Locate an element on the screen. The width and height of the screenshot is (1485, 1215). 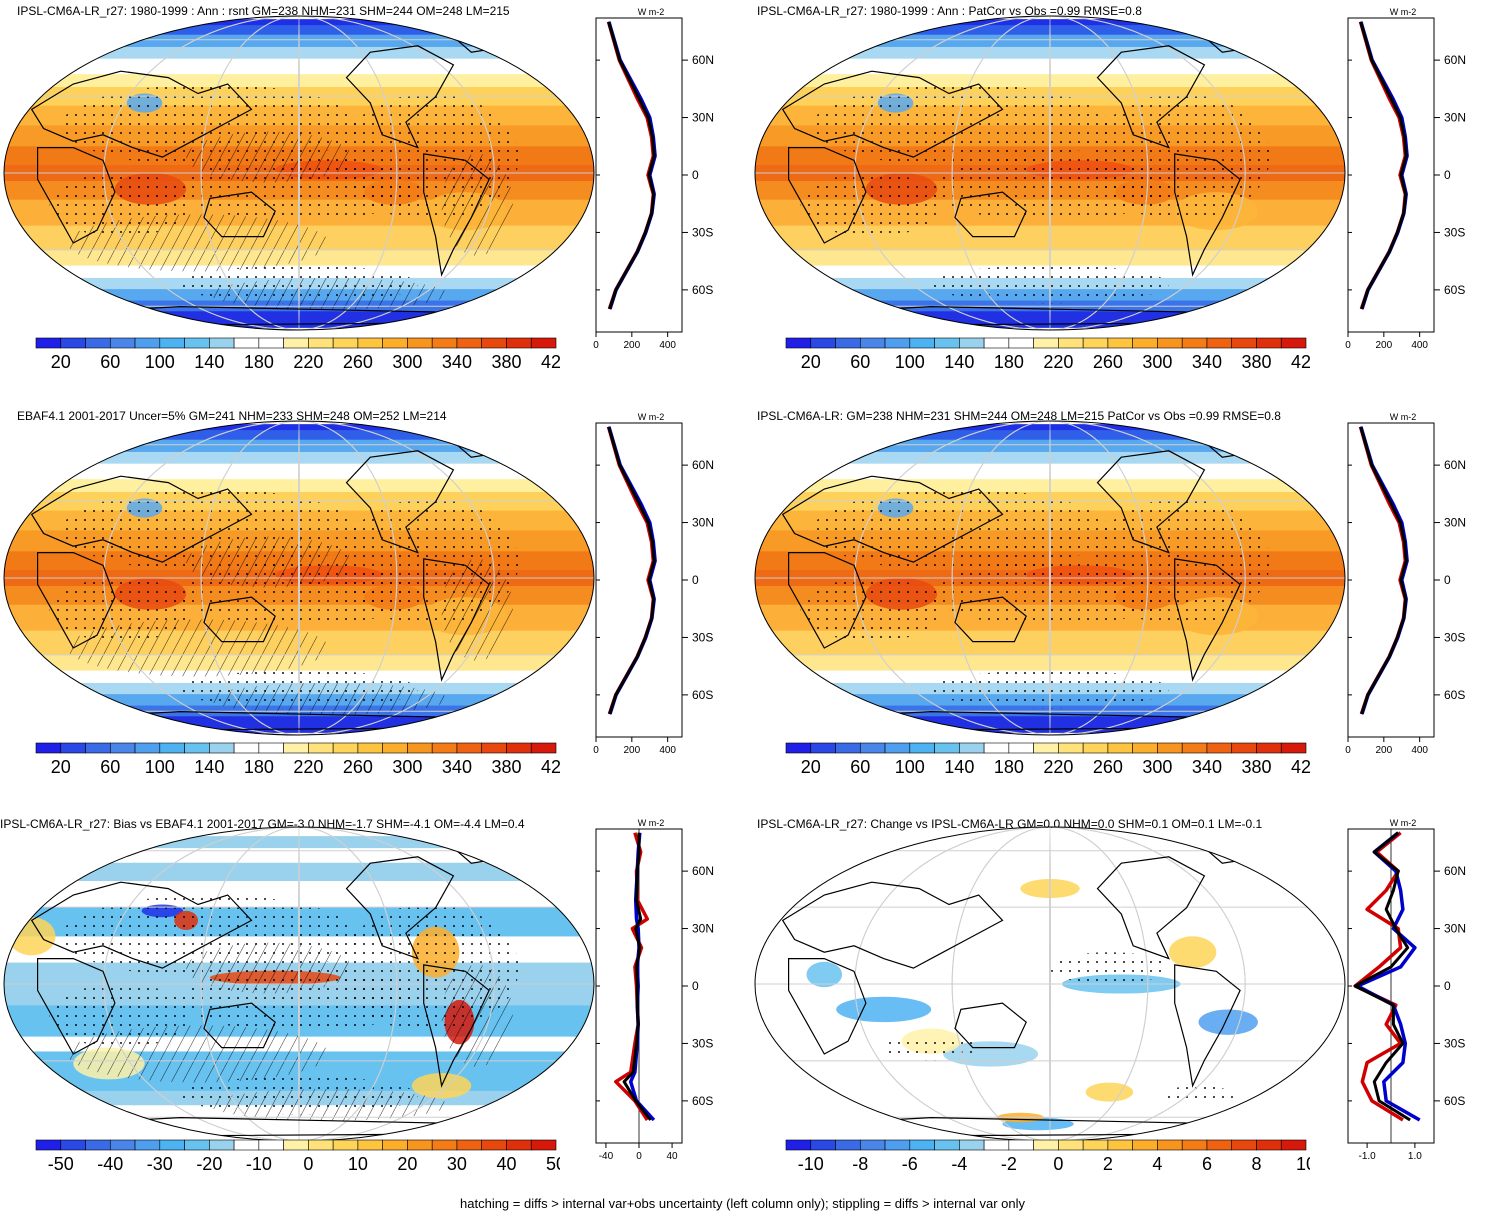
colorbar-label: 0 is located at coordinates (1058, 1164).